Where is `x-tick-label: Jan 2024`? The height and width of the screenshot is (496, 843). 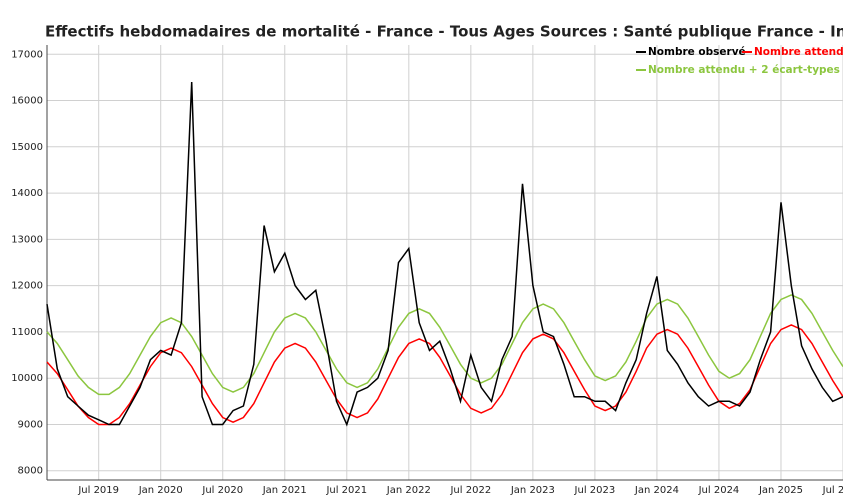
x-tick-label: Jan 2024 is located at coordinates (656, 490).